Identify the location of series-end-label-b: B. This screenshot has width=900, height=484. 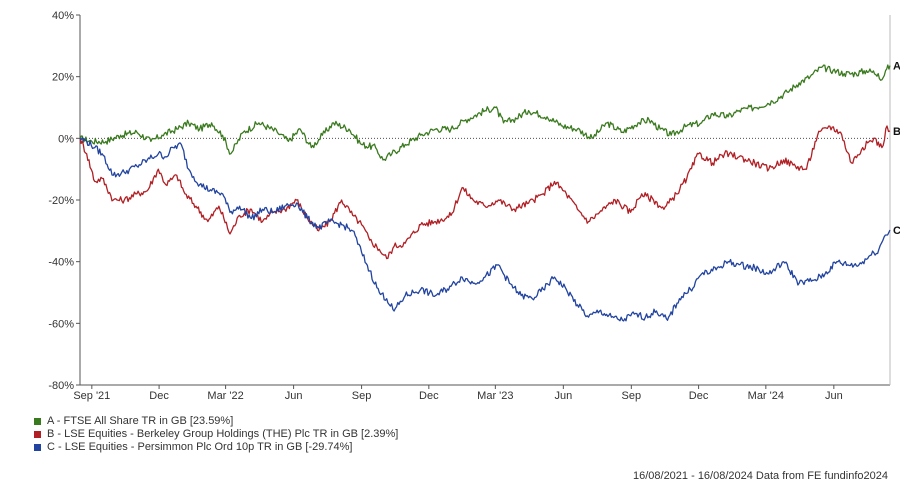
(896, 132).